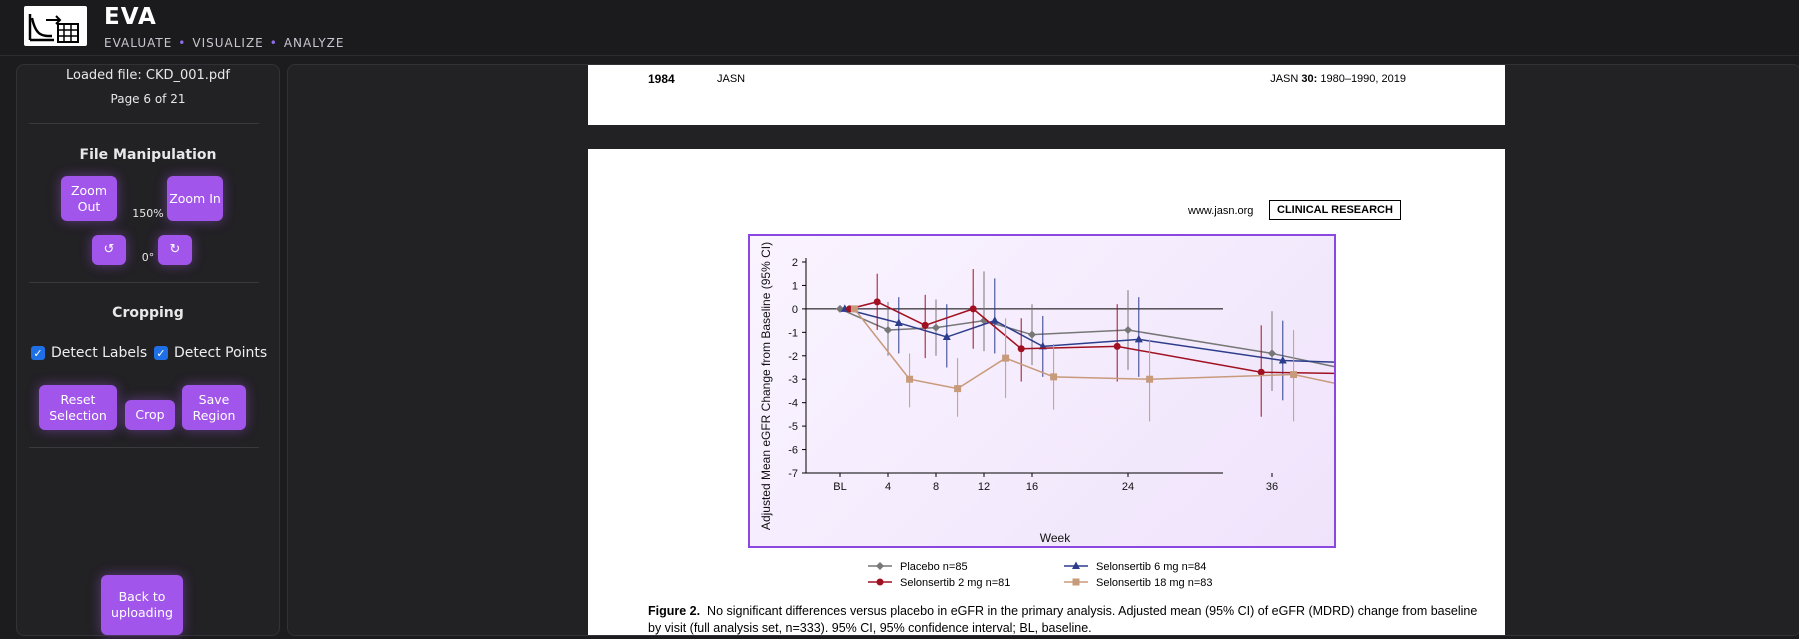 The width and height of the screenshot is (1799, 639). I want to click on x-tick-label: 8, so click(936, 487).